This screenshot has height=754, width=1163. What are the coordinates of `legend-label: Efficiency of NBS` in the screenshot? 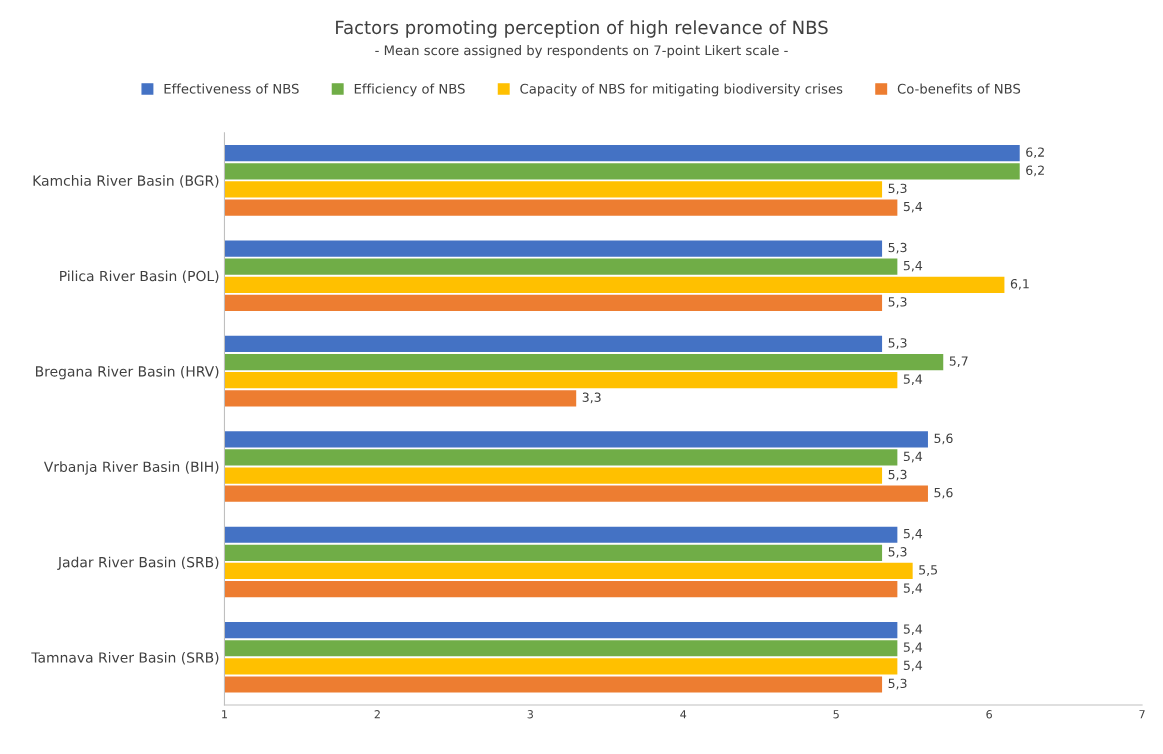 It's located at (409, 90).